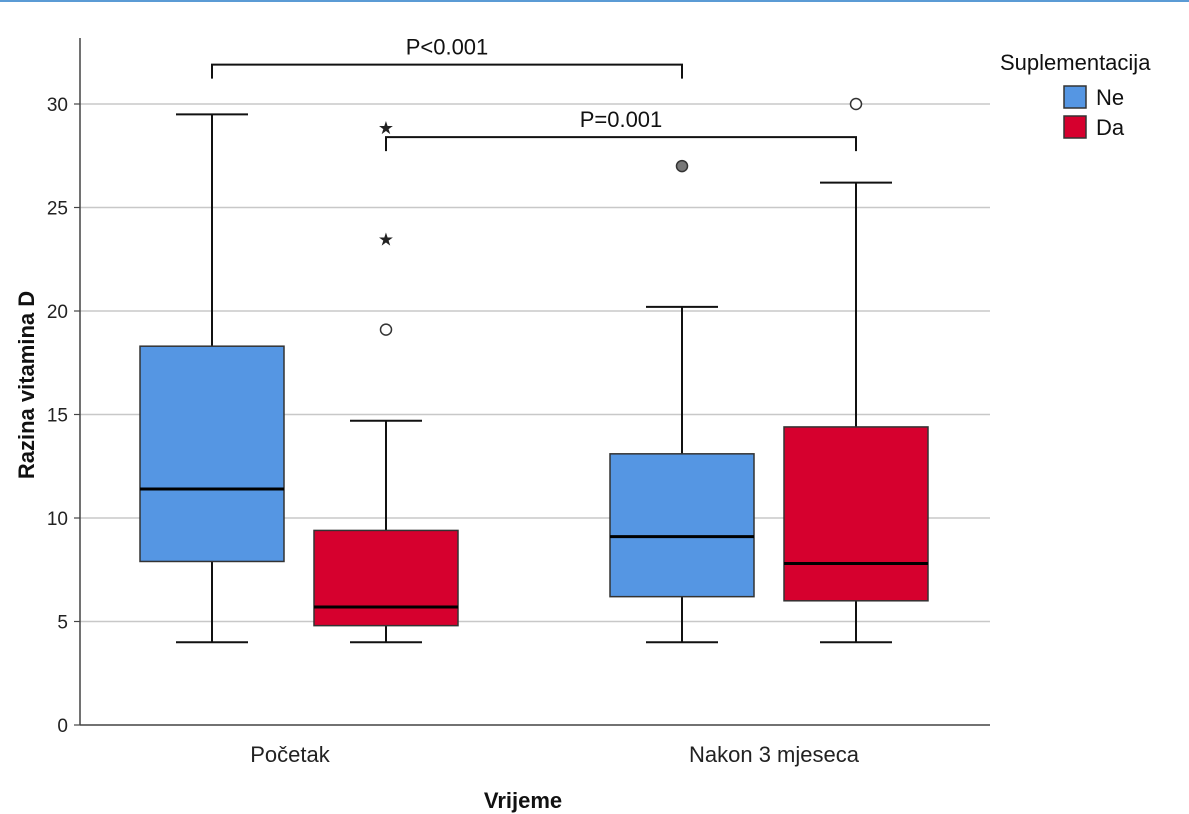  I want to click on y-tick-label: 5, so click(62, 623).